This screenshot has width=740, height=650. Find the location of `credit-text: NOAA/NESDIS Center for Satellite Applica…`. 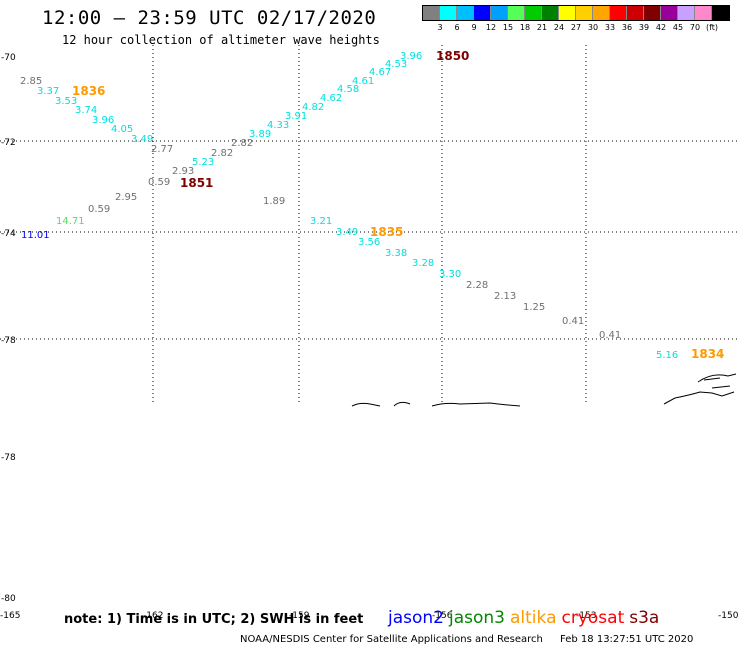

credit-text: NOAA/NESDIS Center for Satellite Applica… is located at coordinates (391, 639).